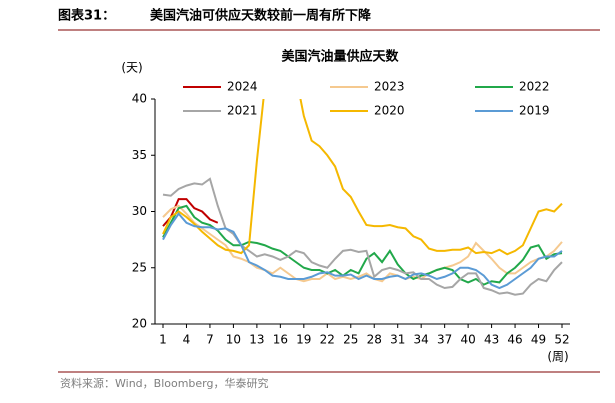 The height and width of the screenshot is (403, 615). Describe the element at coordinates (139, 324) in the screenshot. I see `y-tick-label: 20` at that location.